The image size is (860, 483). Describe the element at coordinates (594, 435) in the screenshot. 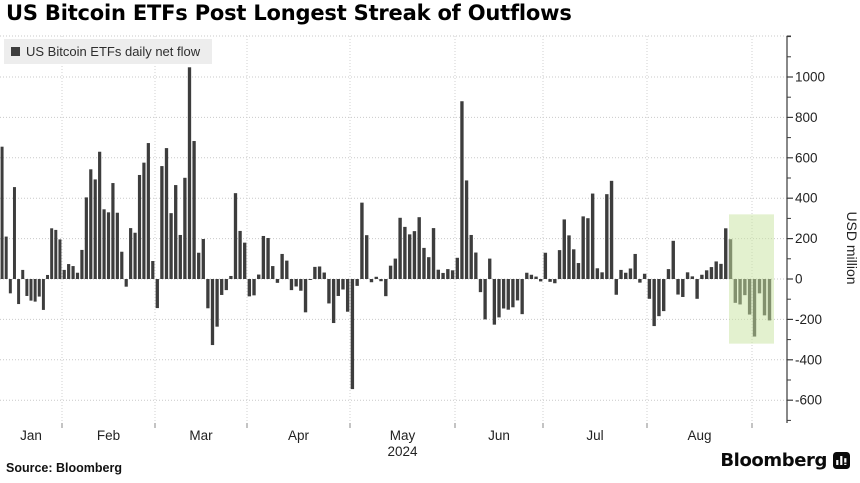

I see `x-tick-label: Jul` at that location.